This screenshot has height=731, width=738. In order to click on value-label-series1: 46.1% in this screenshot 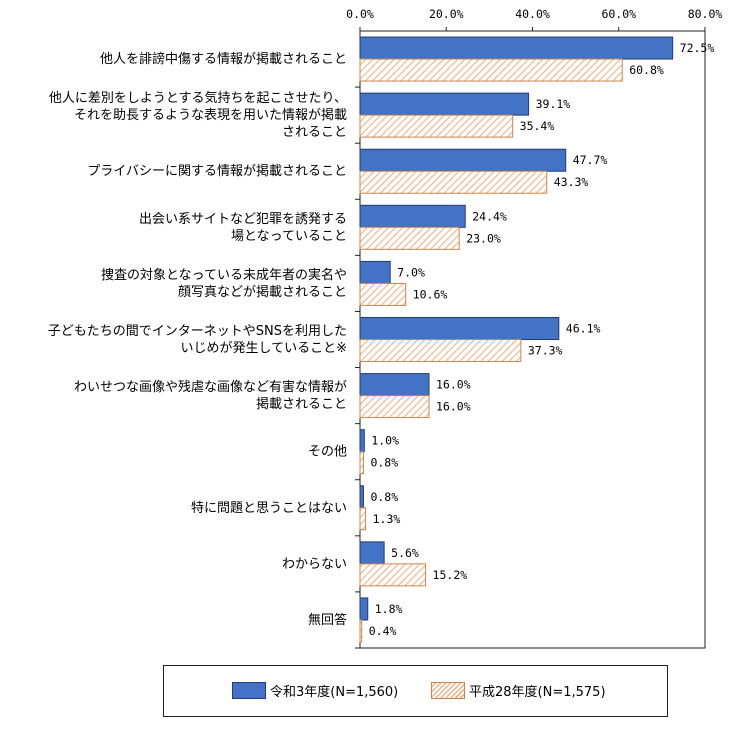, I will do `click(583, 329)`.